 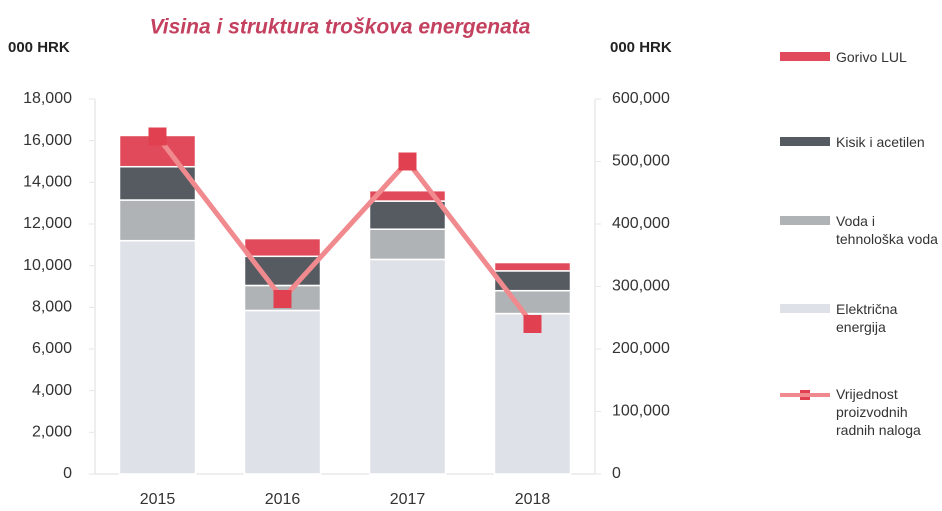 What do you see at coordinates (880, 142) in the screenshot?
I see `legend-label: Kisik i acetilen` at bounding box center [880, 142].